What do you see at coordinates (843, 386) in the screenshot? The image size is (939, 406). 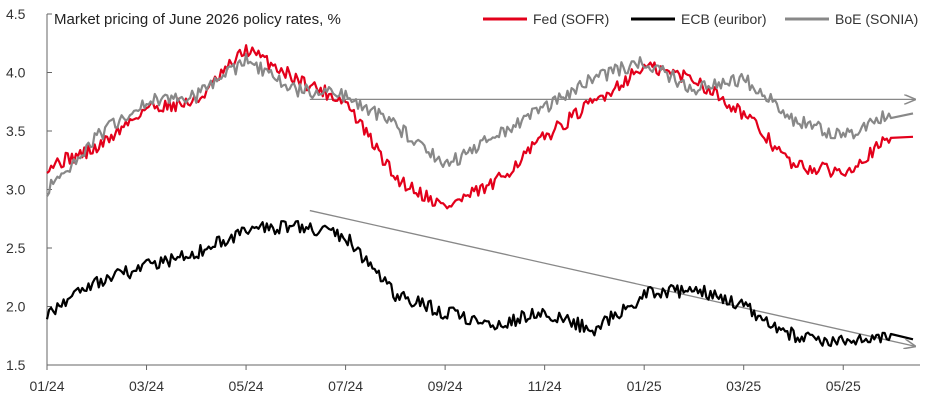 I see `x-tick-label: 05/25` at bounding box center [843, 386].